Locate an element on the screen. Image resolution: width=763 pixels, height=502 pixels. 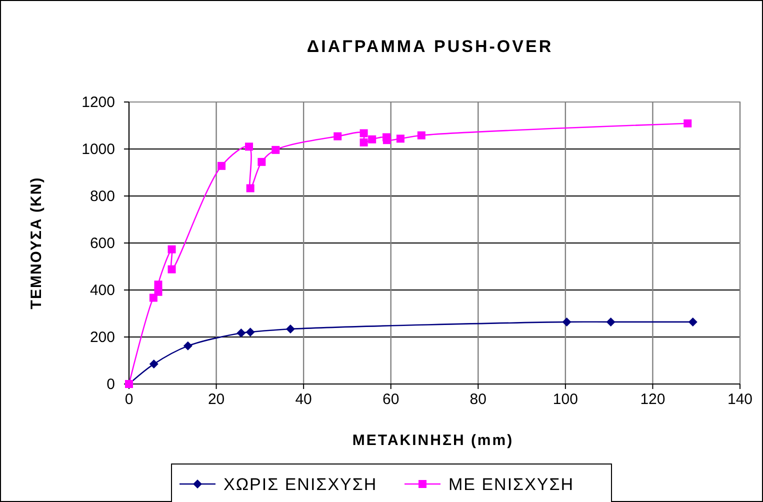
x-tick-label: 100 is located at coordinates (565, 399).